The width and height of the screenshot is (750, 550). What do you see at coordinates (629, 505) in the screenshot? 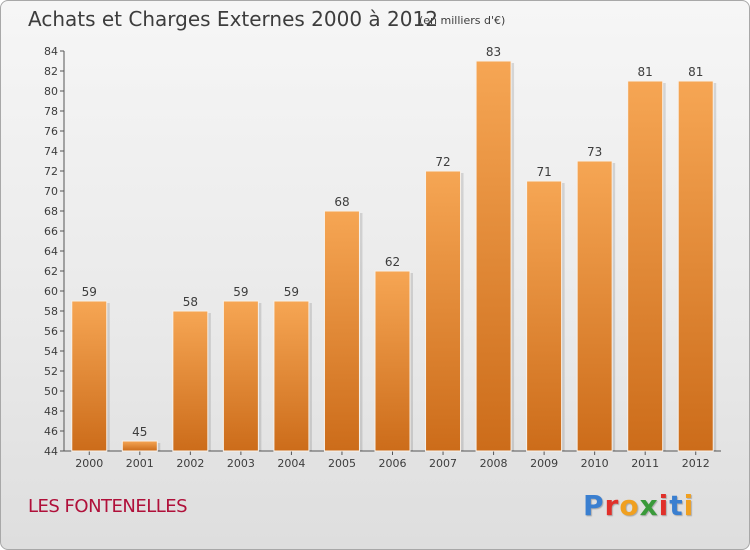
I see `logo-letter: o` at bounding box center [629, 505].